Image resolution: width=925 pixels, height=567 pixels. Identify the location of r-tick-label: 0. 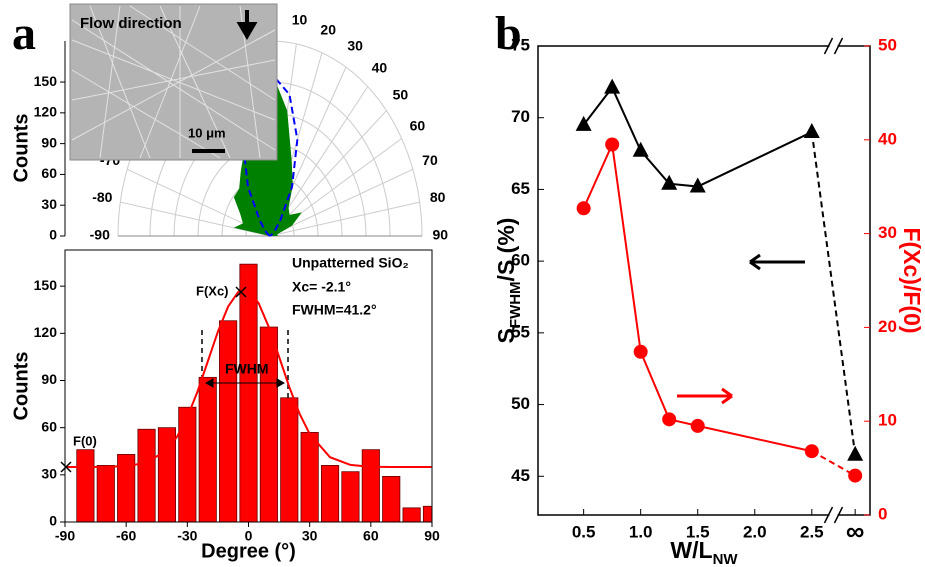
(53, 235).